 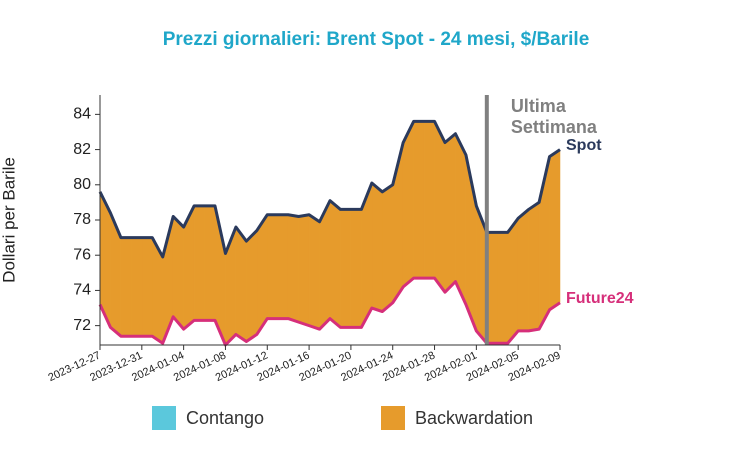 What do you see at coordinates (600, 298) in the screenshot?
I see `series-label: Future24` at bounding box center [600, 298].